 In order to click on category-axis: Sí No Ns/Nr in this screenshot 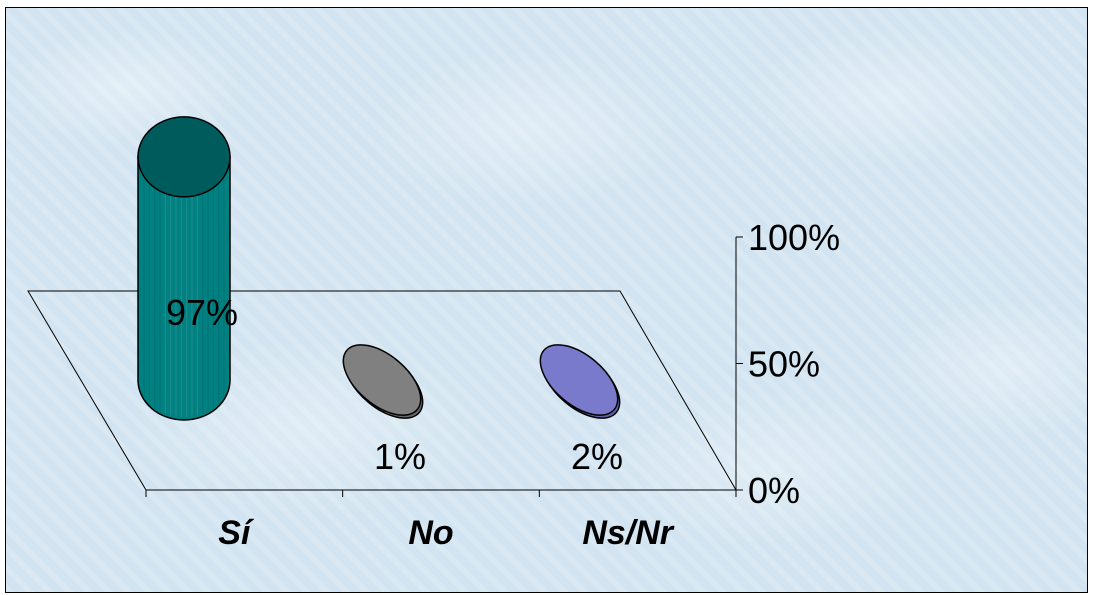, I will do `click(441, 520)`.